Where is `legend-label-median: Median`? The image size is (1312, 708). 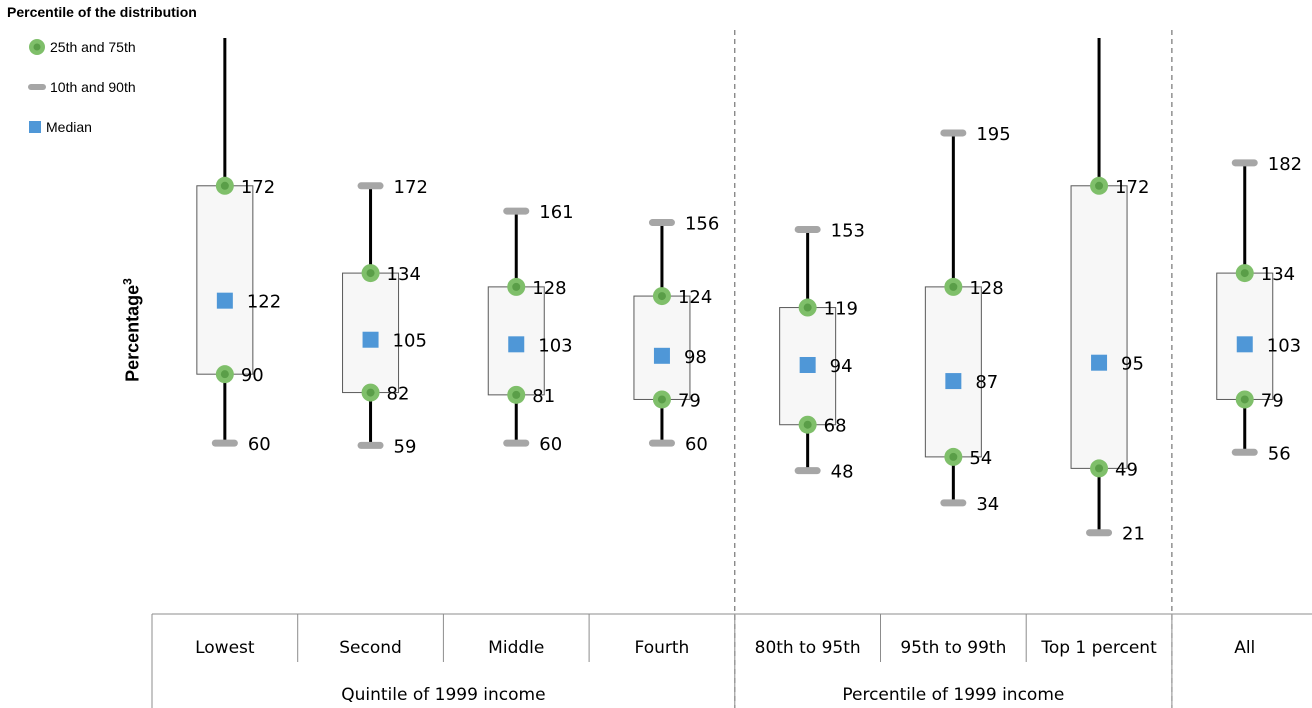 legend-label-median: Median is located at coordinates (69, 127).